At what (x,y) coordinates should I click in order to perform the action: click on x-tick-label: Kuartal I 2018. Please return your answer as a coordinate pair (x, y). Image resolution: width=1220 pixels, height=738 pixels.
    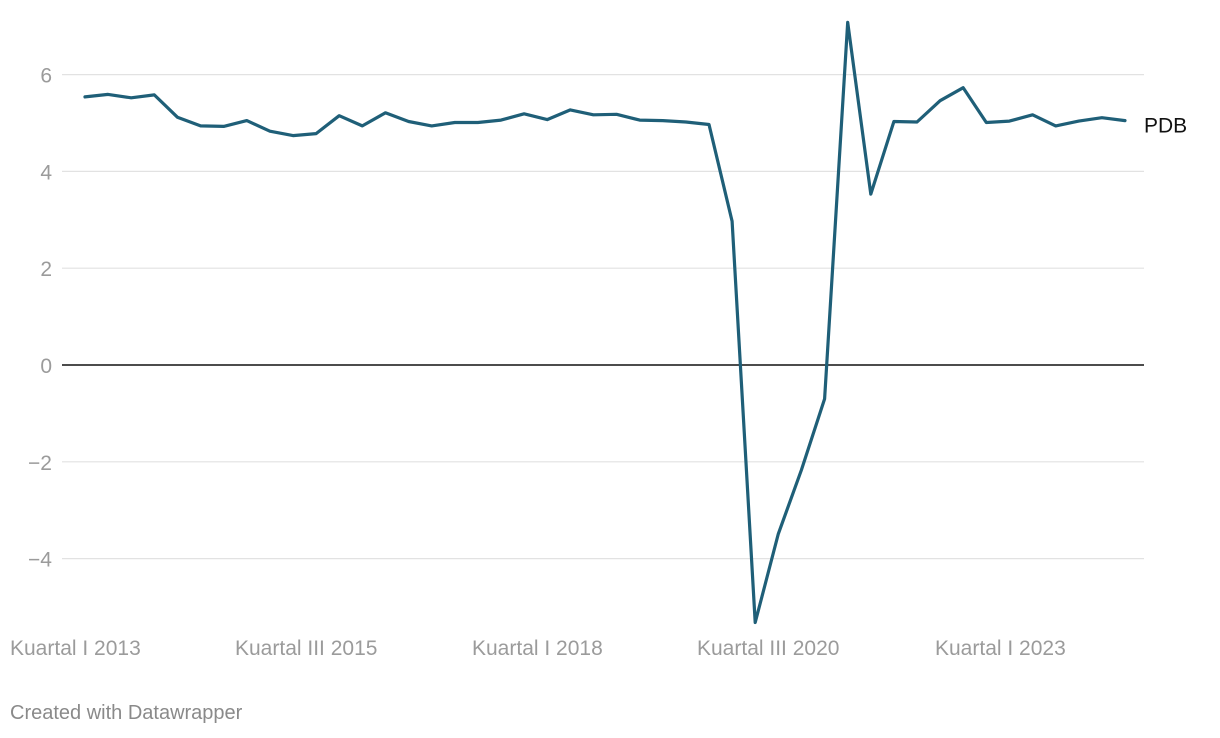
    Looking at the image, I should click on (537, 648).